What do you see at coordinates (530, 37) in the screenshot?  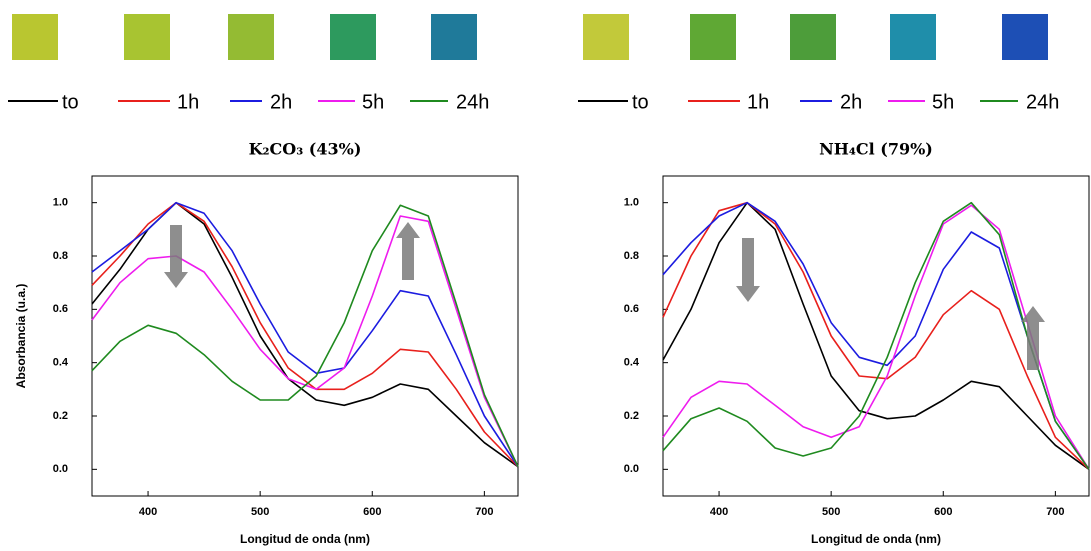 I see `sample-photos` at bounding box center [530, 37].